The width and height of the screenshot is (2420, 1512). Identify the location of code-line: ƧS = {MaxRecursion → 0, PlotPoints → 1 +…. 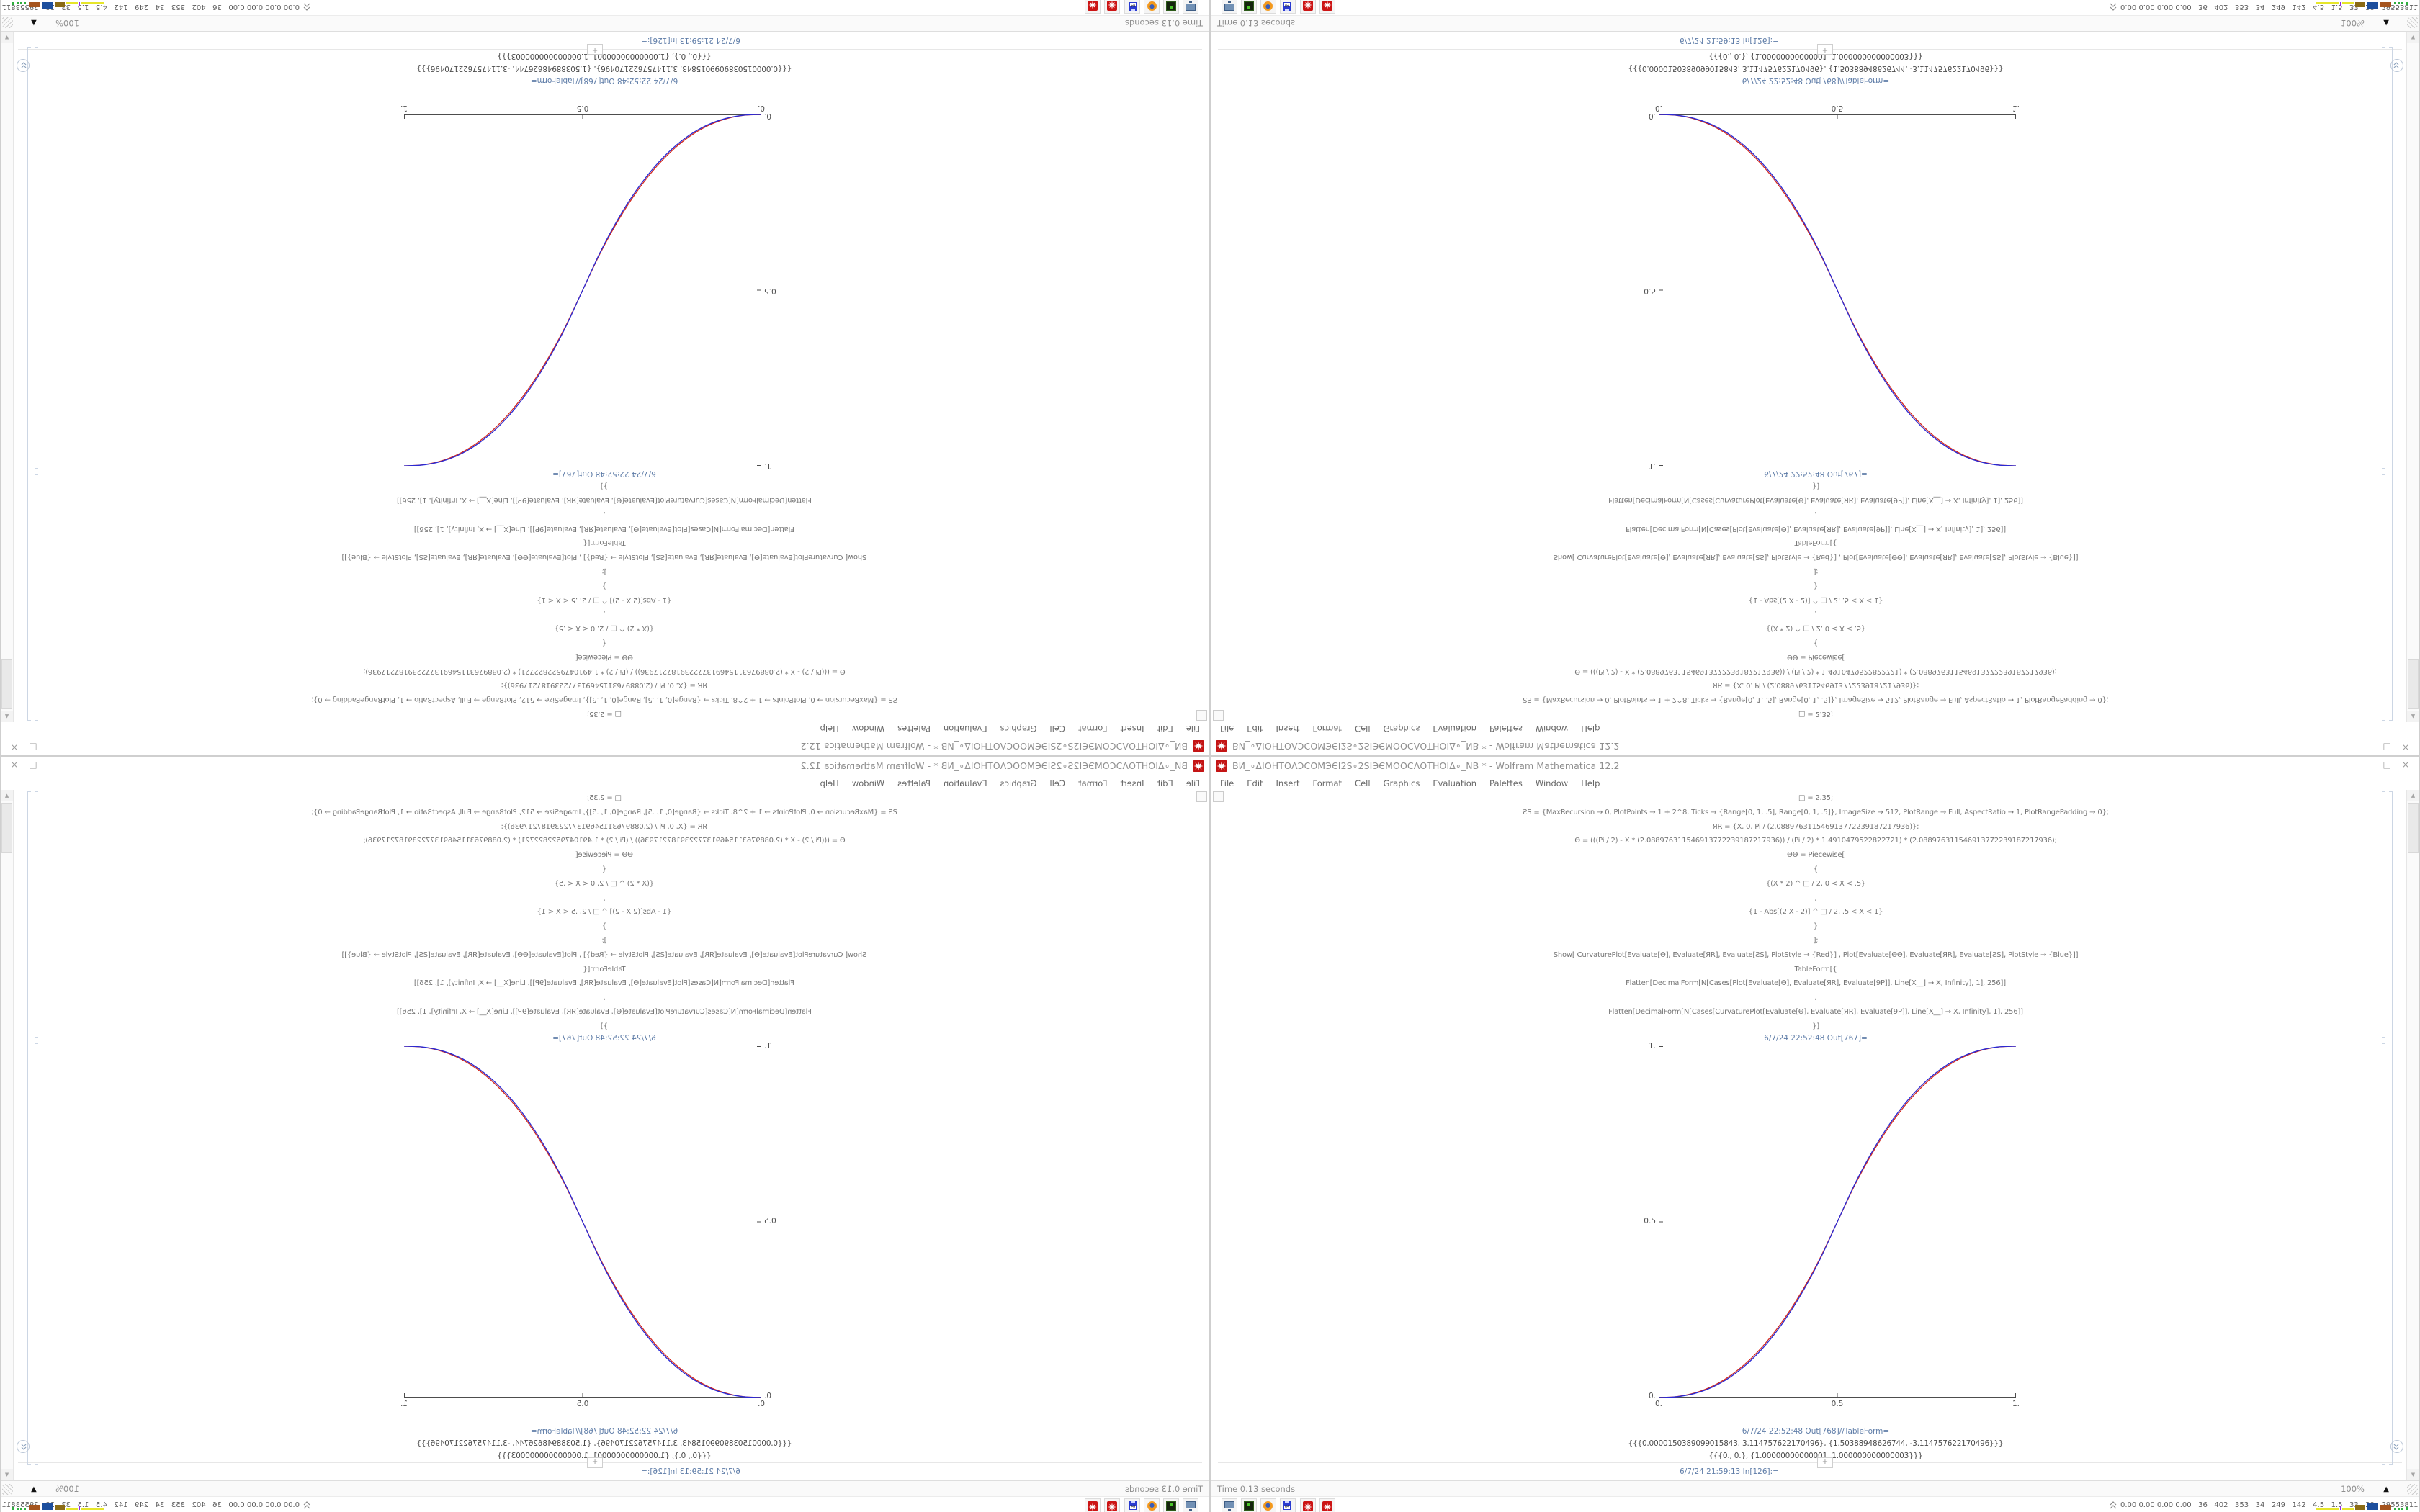
(1816, 700).